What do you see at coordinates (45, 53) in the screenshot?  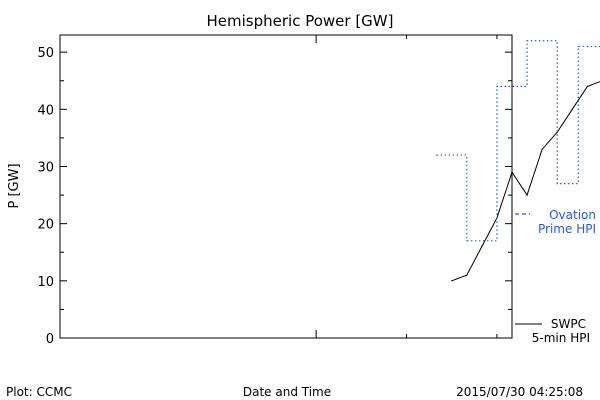 I see `y-tick-label: 50` at bounding box center [45, 53].